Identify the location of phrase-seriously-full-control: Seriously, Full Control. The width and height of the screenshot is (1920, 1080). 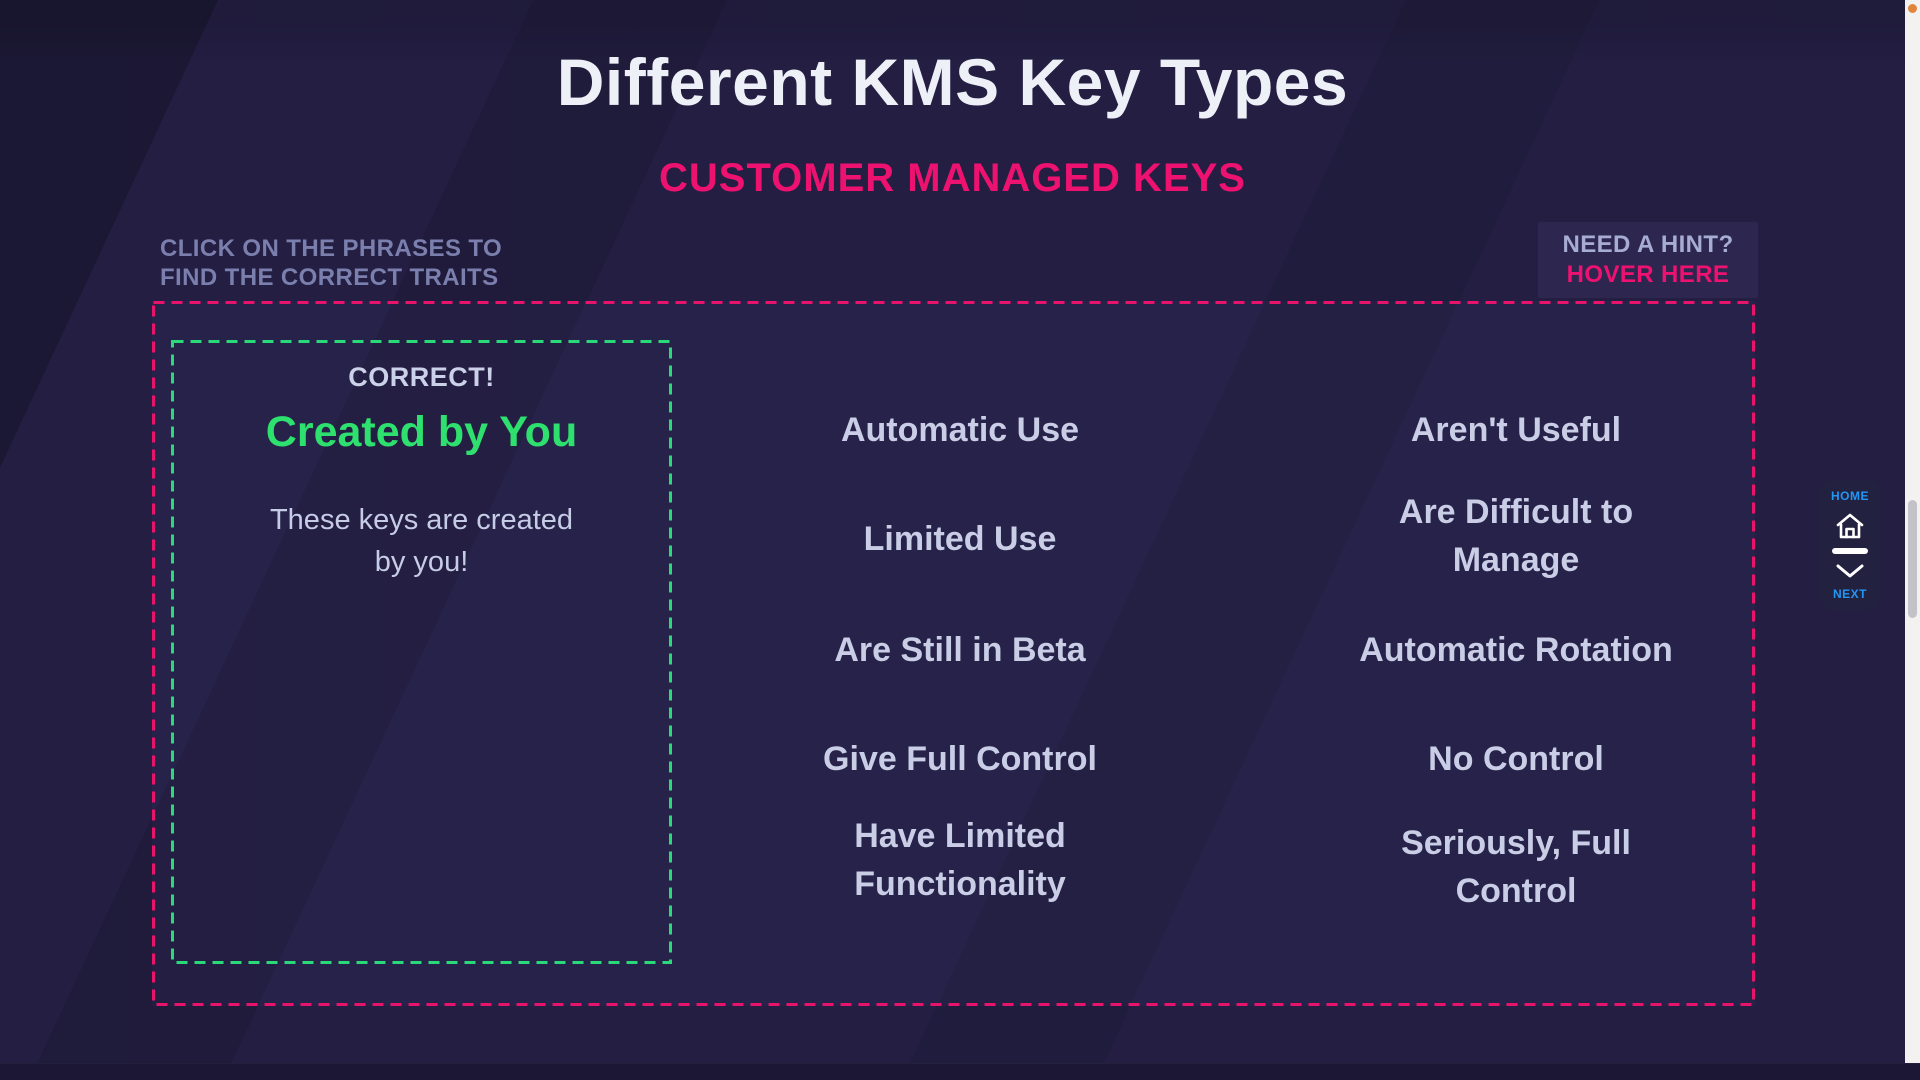
(1516, 867).